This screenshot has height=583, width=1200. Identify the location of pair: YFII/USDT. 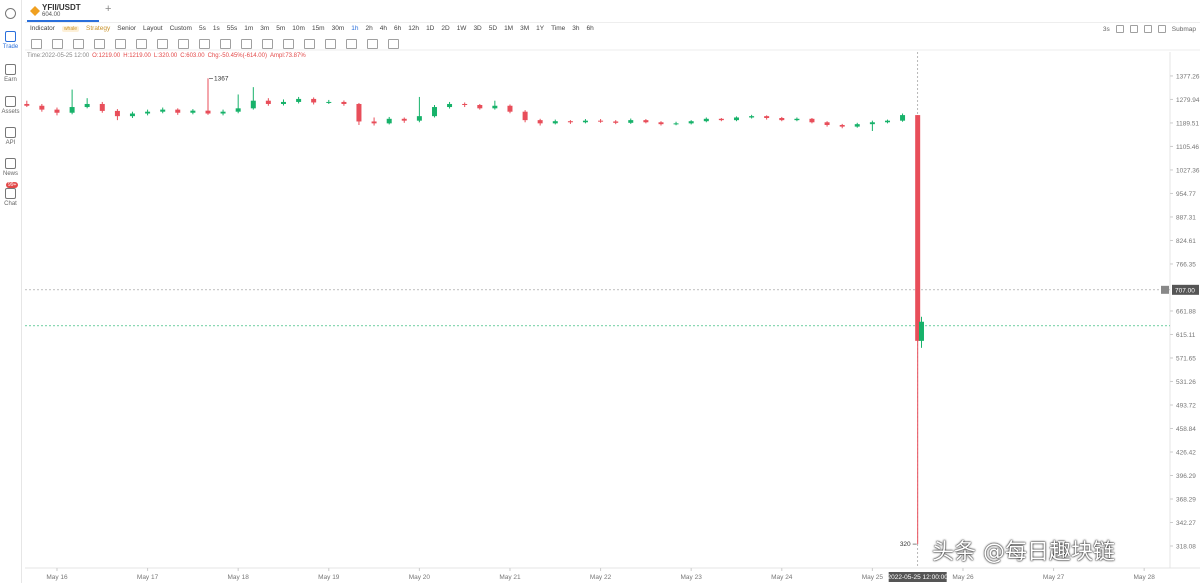
(61, 7).